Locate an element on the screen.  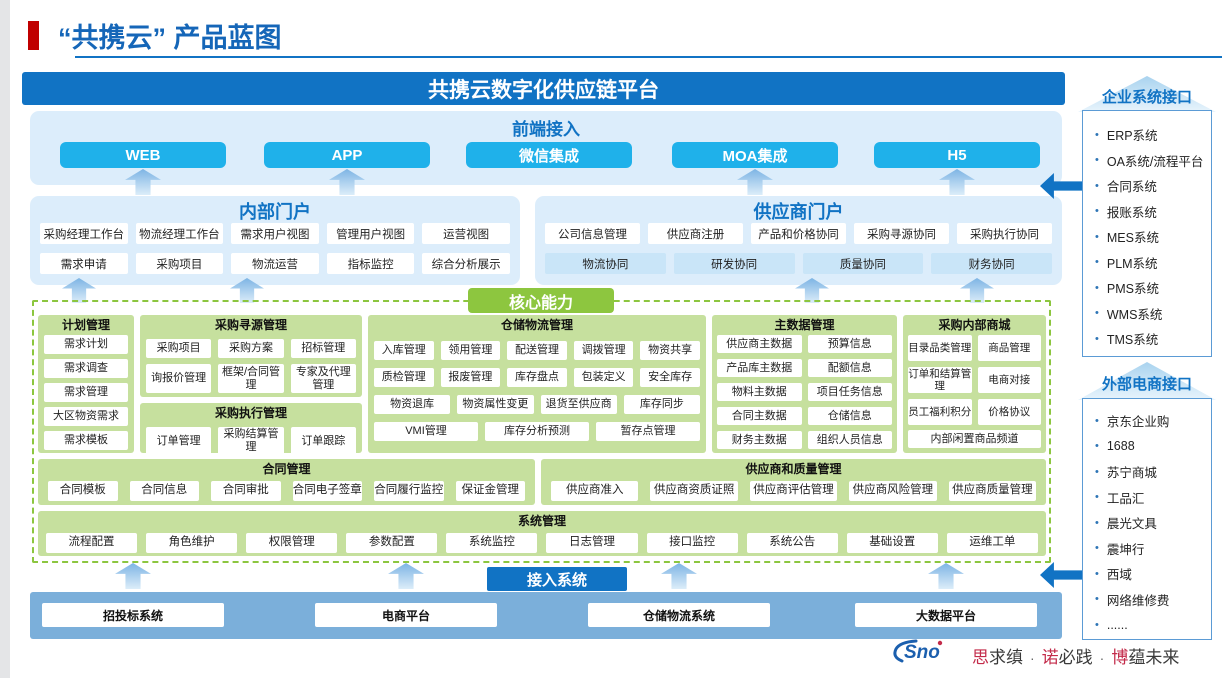
interface-item: • PMS系统 is located at coordinates (1152, 288).